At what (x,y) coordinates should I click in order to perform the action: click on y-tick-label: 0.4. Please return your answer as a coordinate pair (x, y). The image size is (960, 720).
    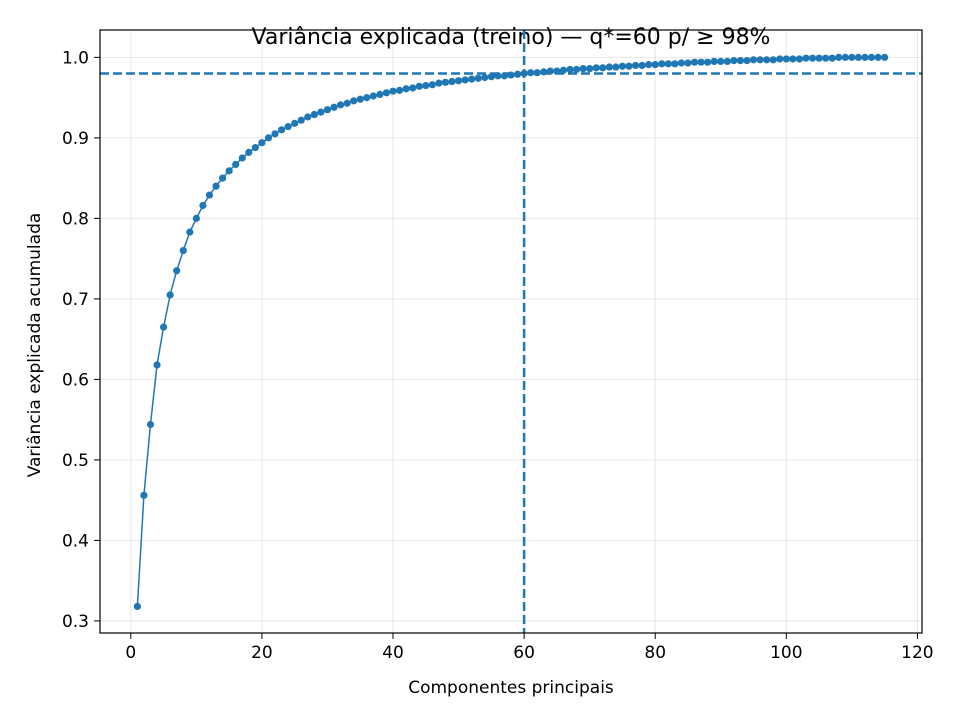
    Looking at the image, I should click on (75, 541).